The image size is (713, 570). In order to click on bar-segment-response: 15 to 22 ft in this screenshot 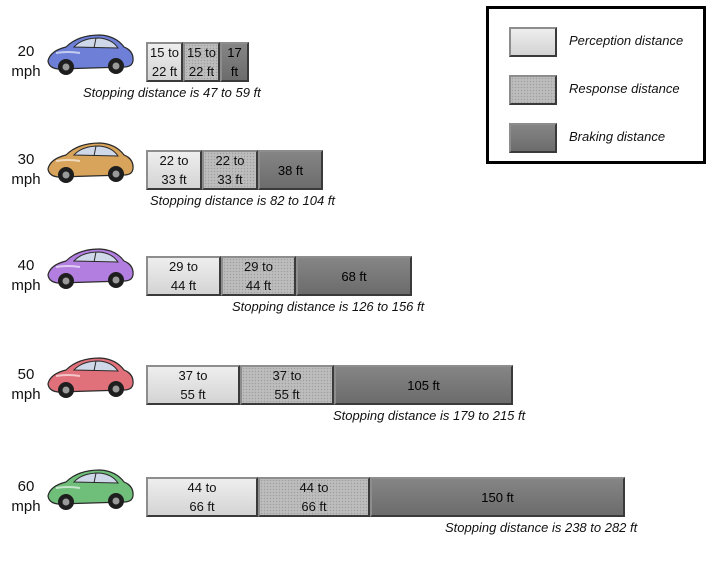, I will do `click(201, 62)`.